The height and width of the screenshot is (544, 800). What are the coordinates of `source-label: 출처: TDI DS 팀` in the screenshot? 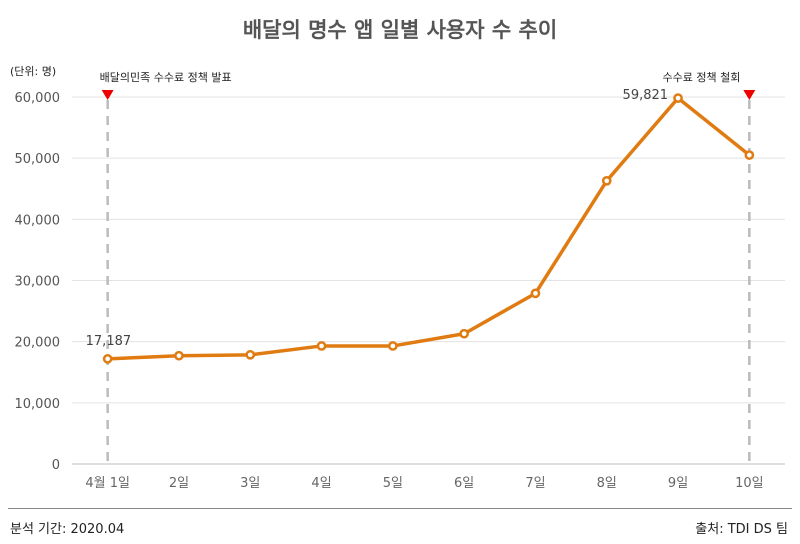 It's located at (741, 529).